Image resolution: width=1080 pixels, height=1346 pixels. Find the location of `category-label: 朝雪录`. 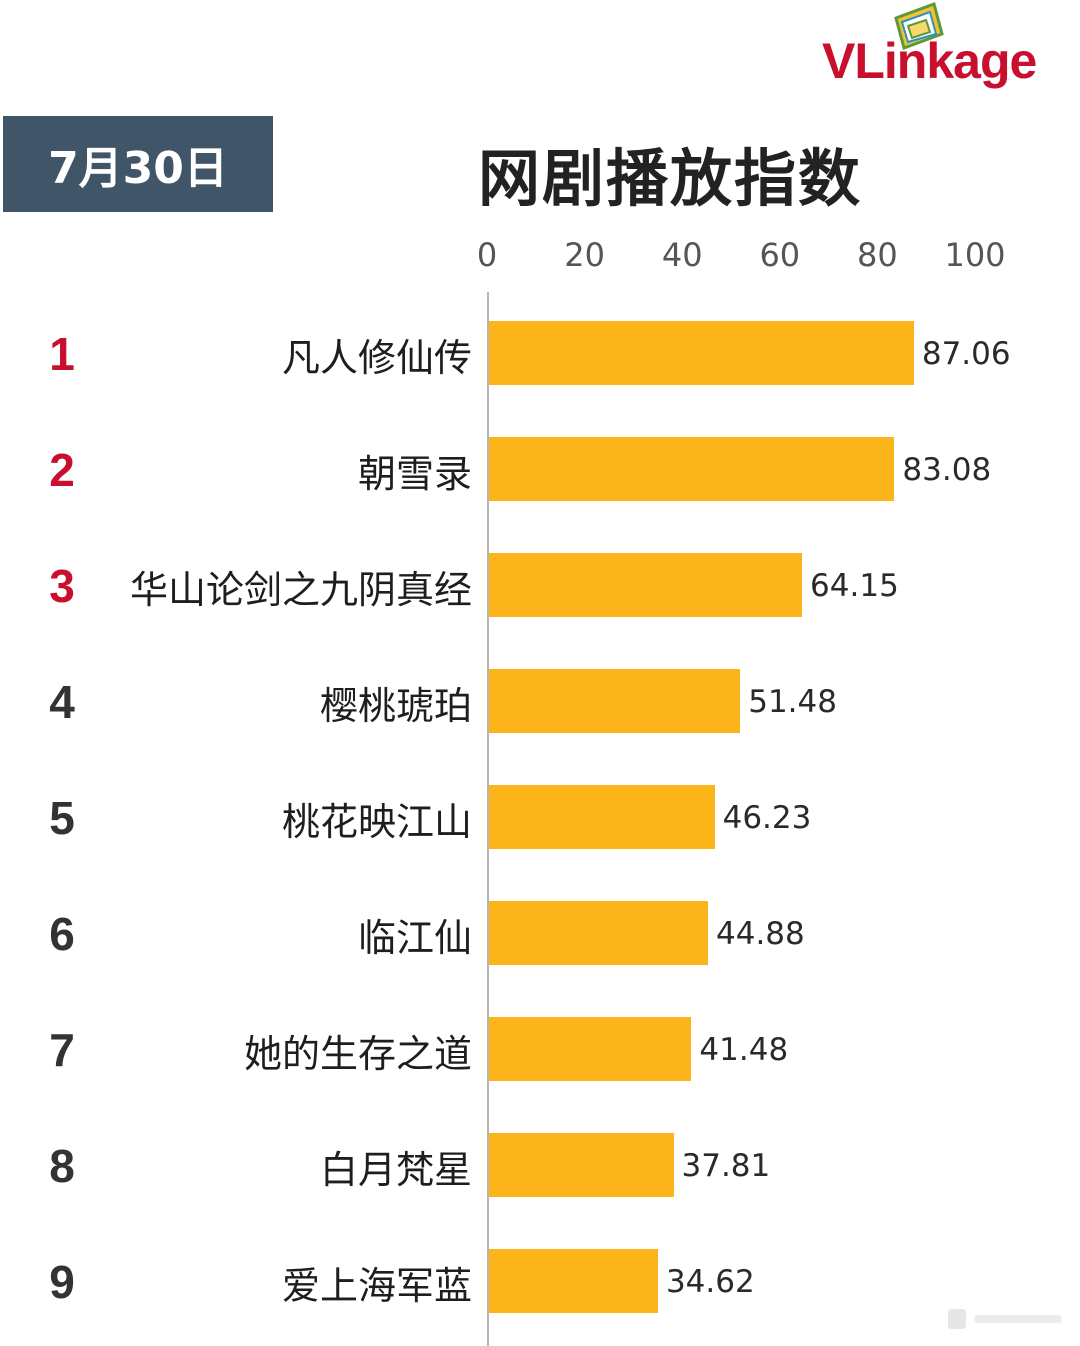

category-label: 朝雪录 is located at coordinates (414, 473).